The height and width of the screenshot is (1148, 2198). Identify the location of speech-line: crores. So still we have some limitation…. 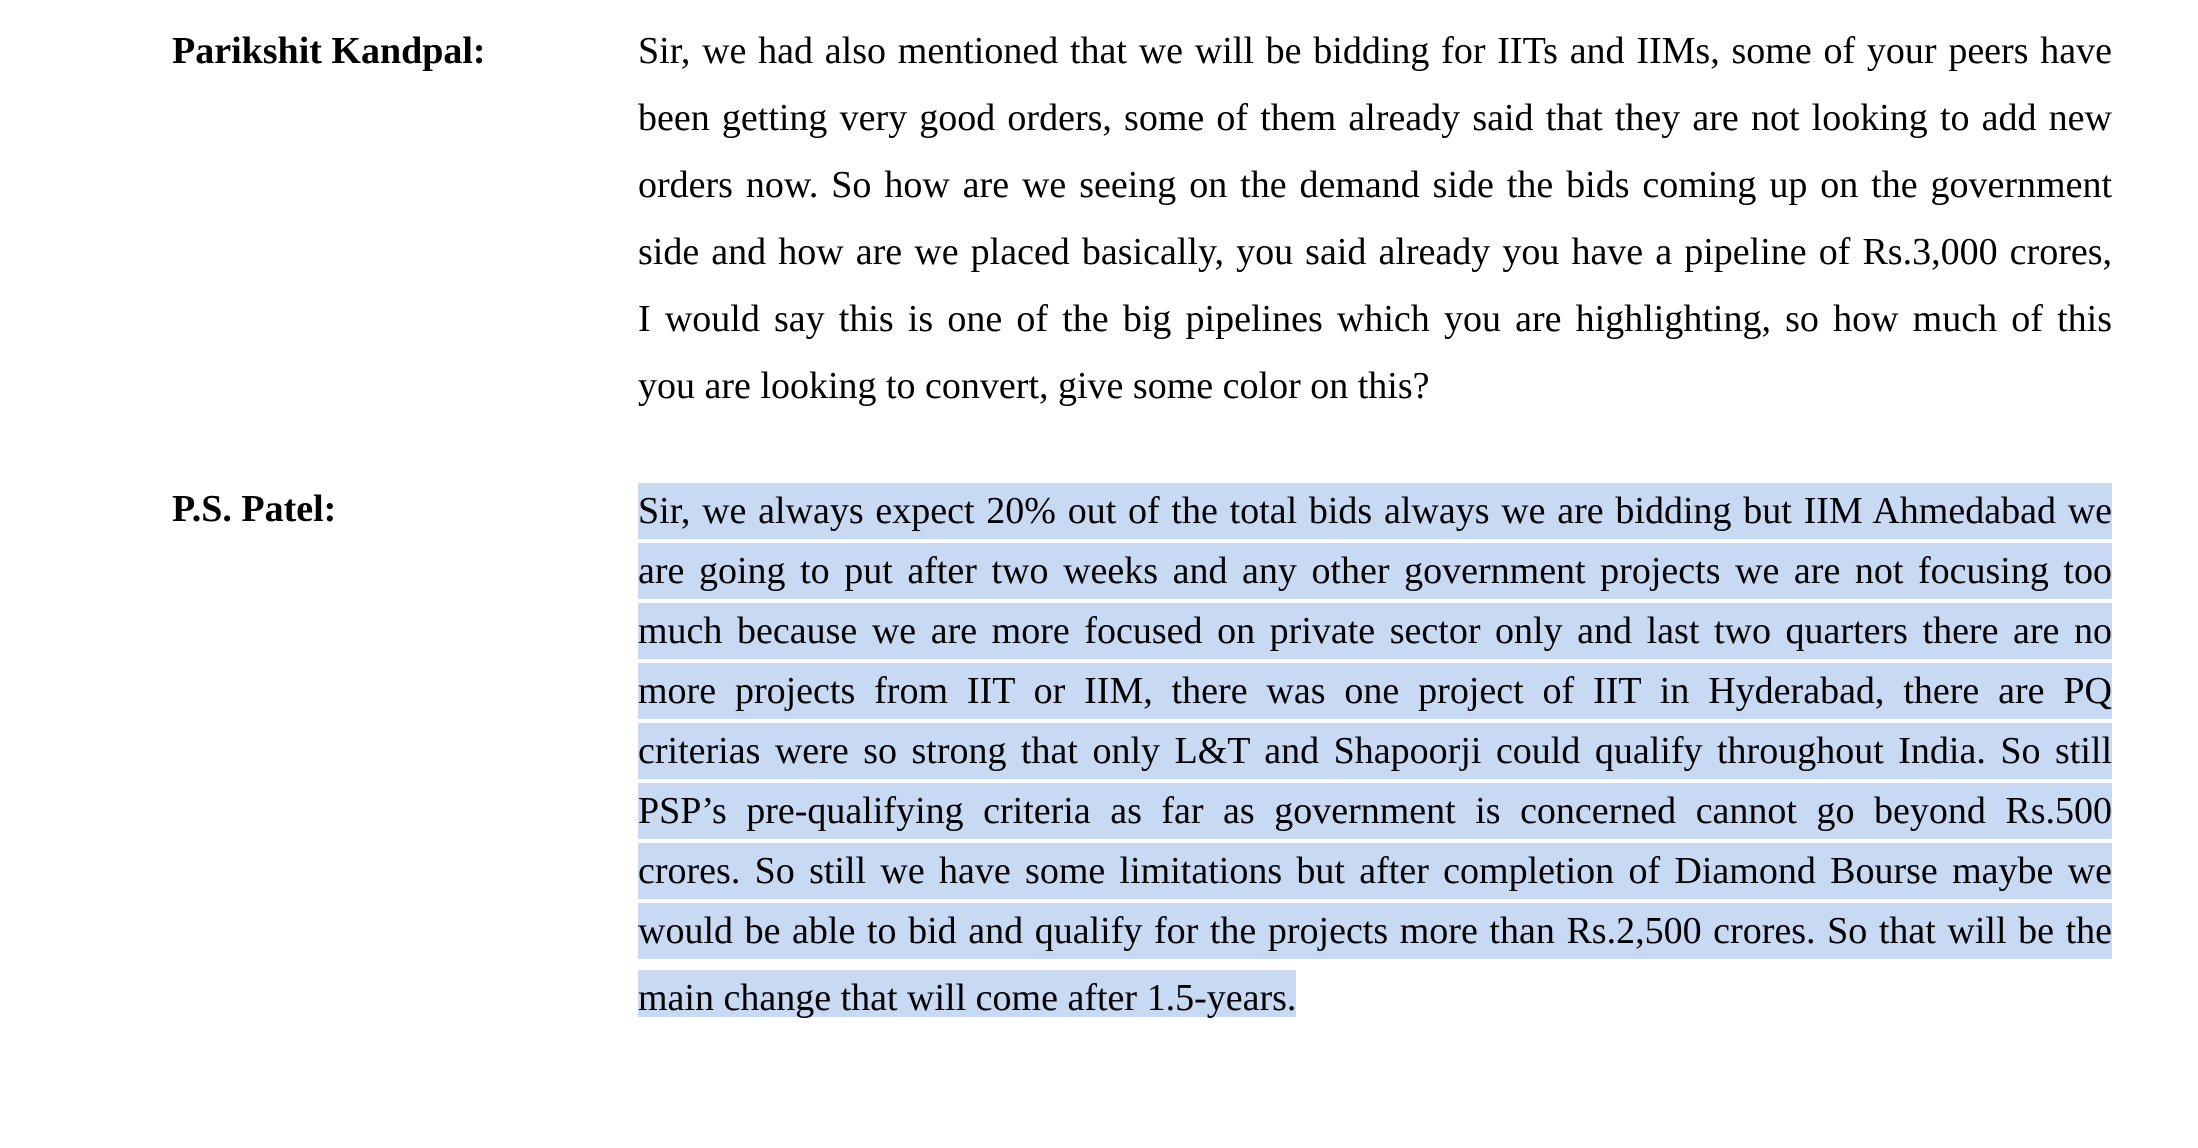
(1375, 871).